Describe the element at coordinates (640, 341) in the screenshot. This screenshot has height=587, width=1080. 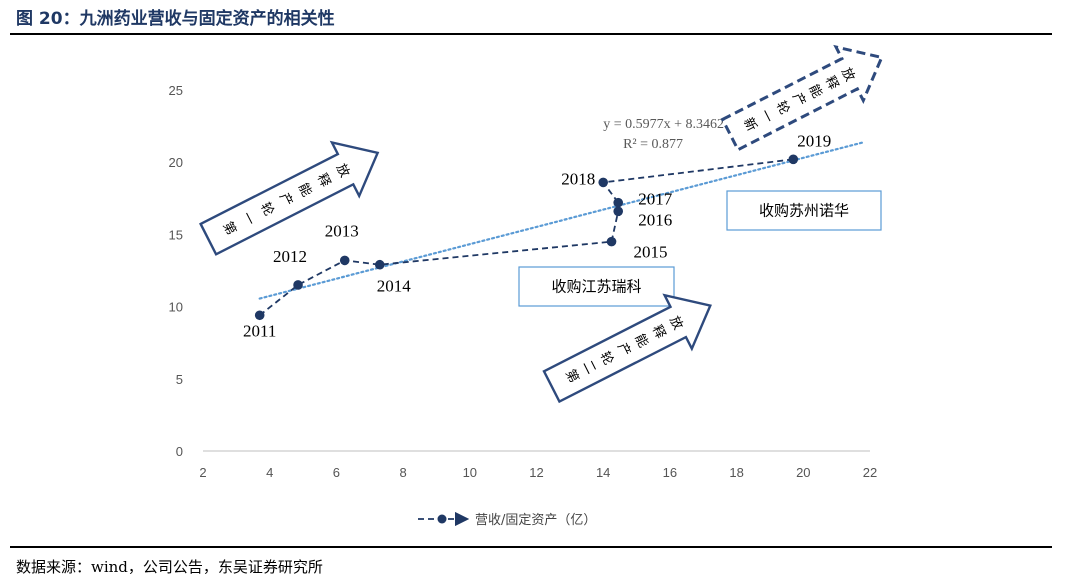
I see `arrow-second-release-char: 能` at that location.